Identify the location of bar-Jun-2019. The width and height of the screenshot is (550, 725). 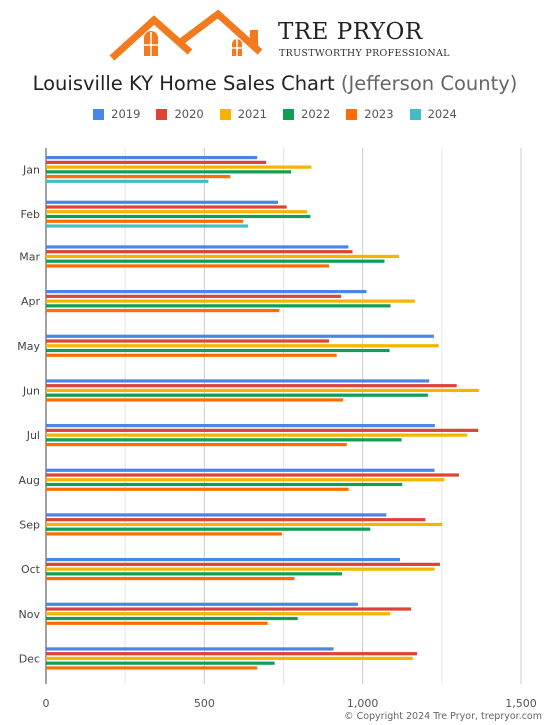
(238, 381).